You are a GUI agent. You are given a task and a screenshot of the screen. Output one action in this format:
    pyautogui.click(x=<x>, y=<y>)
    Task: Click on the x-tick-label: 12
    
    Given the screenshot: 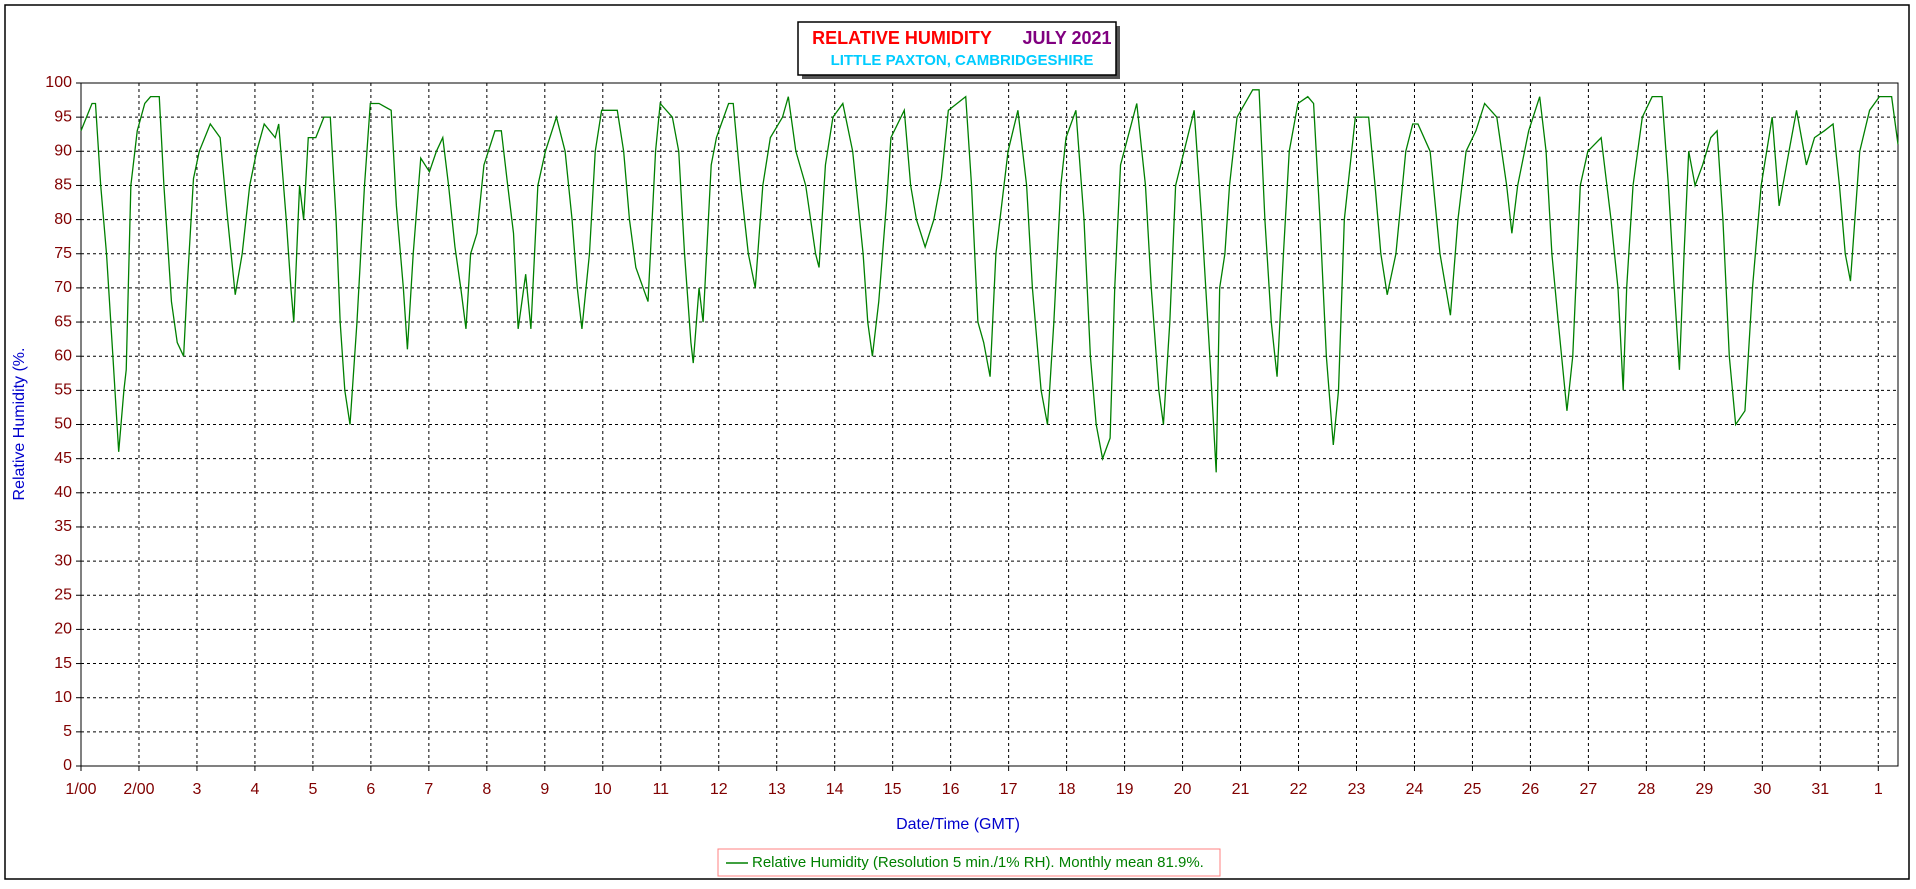 What is the action you would take?
    pyautogui.click(x=719, y=789)
    